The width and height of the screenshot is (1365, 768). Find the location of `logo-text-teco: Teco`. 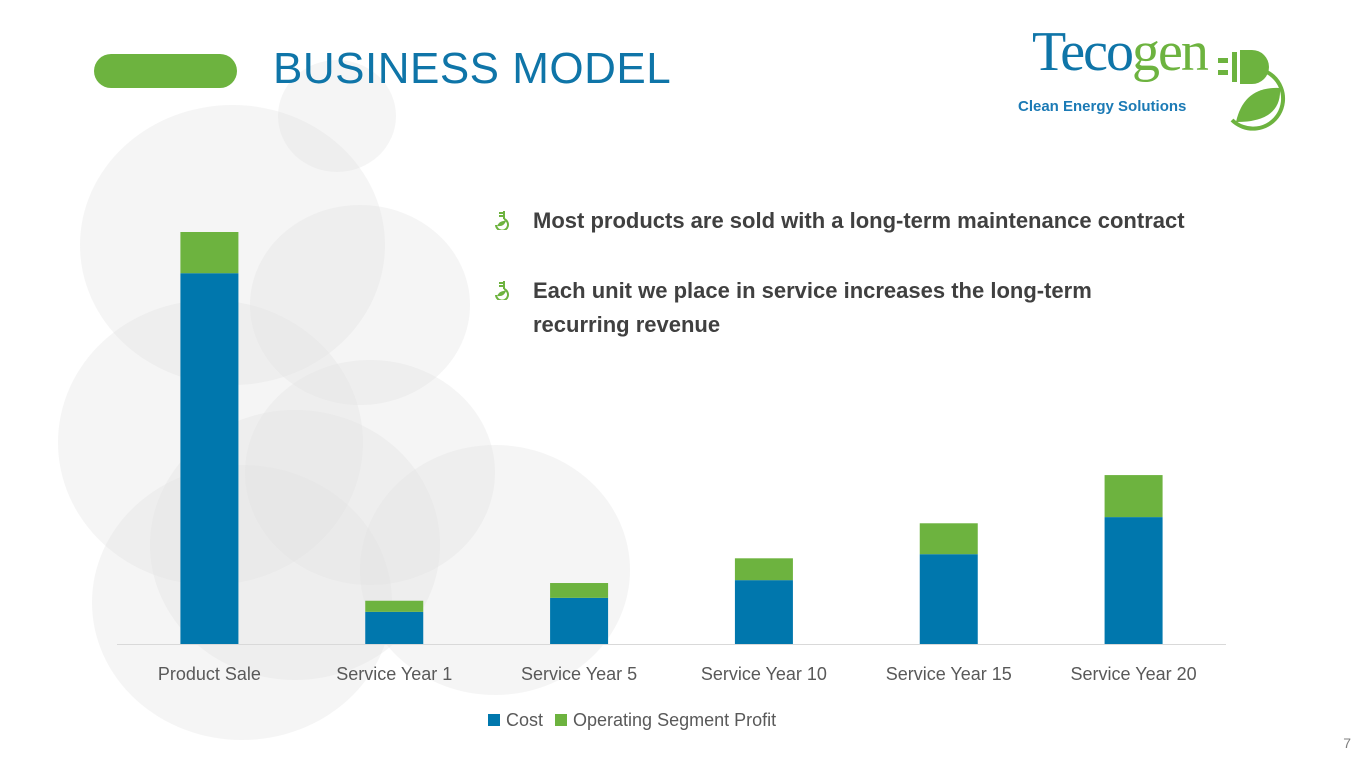

logo-text-teco: Teco is located at coordinates (1083, 52).